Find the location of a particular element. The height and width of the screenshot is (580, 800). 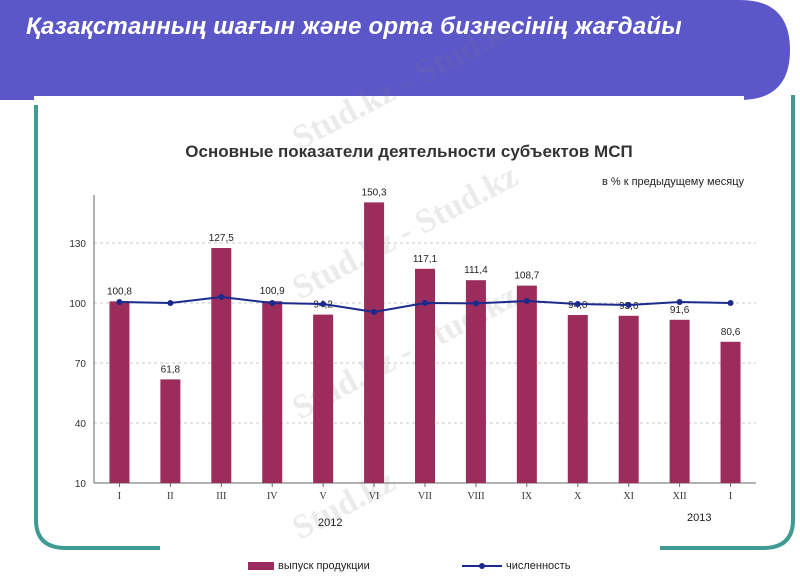

legend-label-production: выпуск продукции is located at coordinates (324, 566).